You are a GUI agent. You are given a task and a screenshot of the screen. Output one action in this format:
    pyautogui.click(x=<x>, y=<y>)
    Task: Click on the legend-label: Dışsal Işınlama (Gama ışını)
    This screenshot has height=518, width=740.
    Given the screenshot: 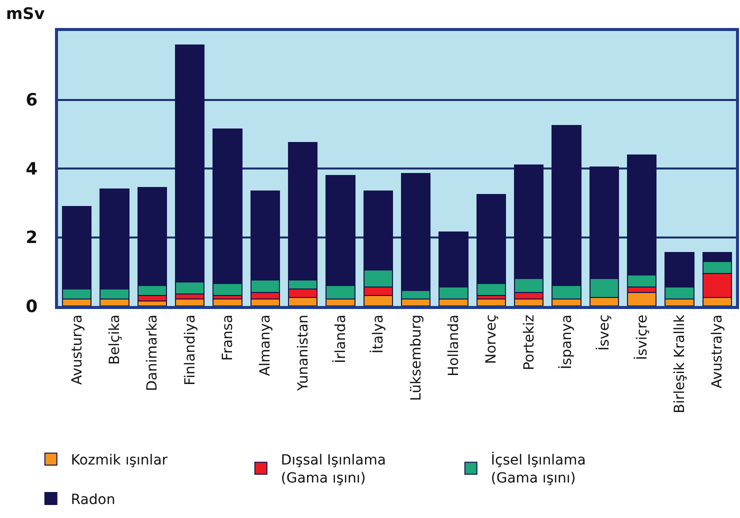 What is the action you would take?
    pyautogui.click(x=333, y=469)
    